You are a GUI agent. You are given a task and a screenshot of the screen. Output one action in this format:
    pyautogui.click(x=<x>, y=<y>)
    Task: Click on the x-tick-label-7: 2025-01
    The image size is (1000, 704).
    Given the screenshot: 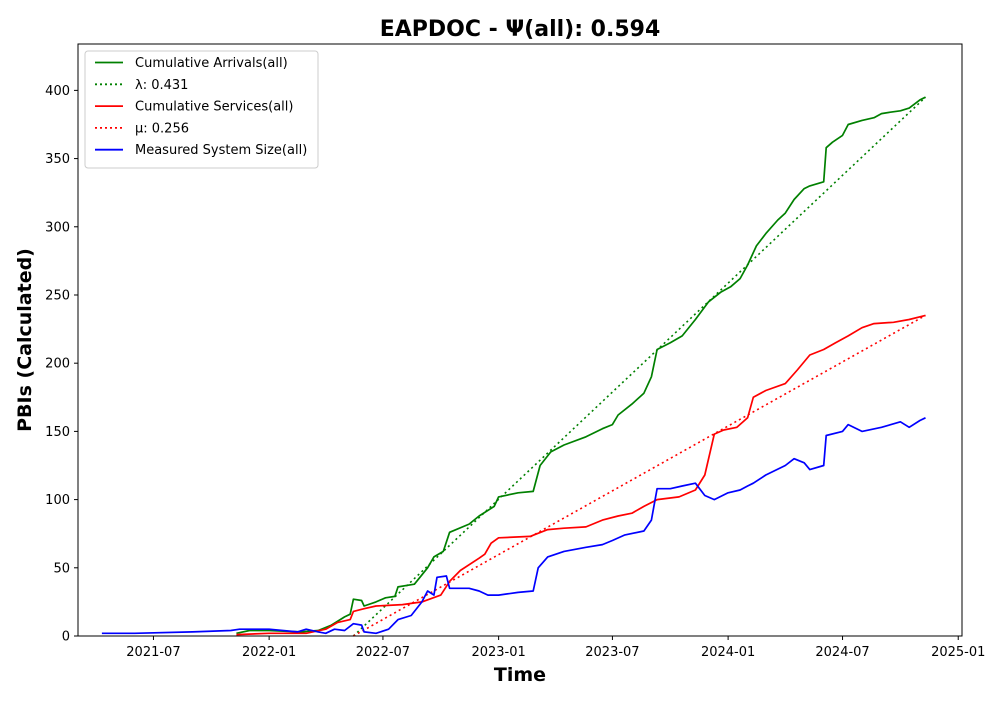 What is the action you would take?
    pyautogui.click(x=958, y=652)
    